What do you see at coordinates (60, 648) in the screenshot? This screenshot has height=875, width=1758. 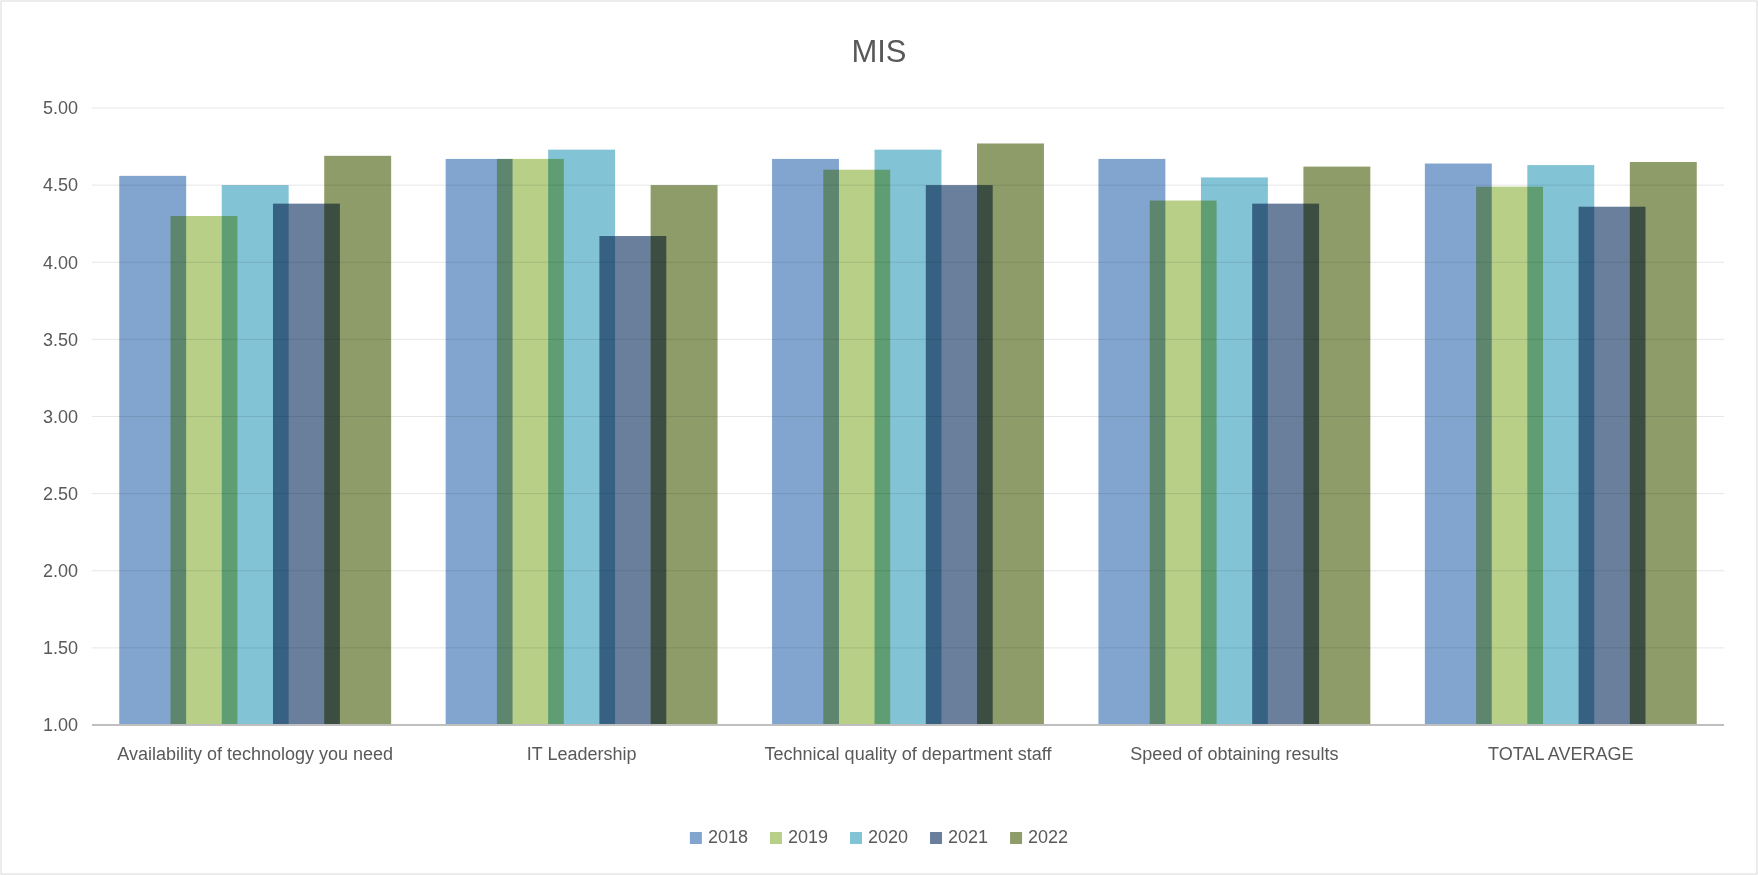 I see `y-tick-label: 1.50` at bounding box center [60, 648].